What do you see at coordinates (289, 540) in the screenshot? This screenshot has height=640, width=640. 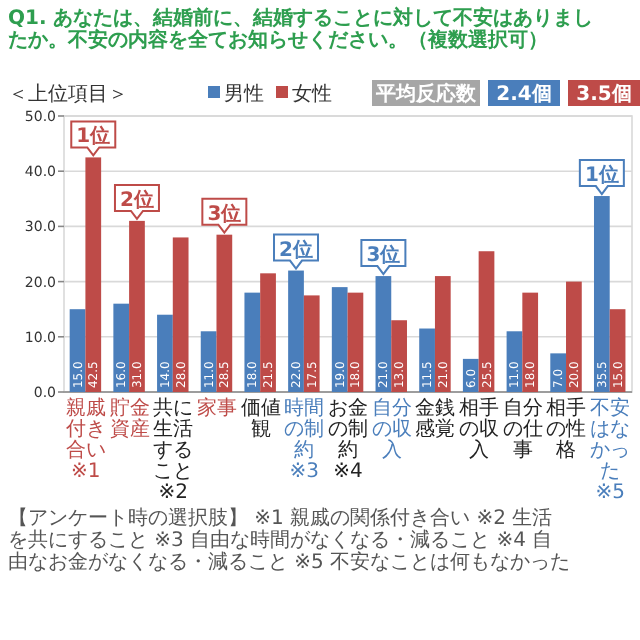 I see `text: 【アンケート時の選択肢】 ※1 親戚の関係付き合い ※2 生活を共にすること ※3 自由な時間がなくなる・減ること ※4 自由なお金がなくなる・減ること ※5 不安なことは何もなかった` at bounding box center [289, 540].